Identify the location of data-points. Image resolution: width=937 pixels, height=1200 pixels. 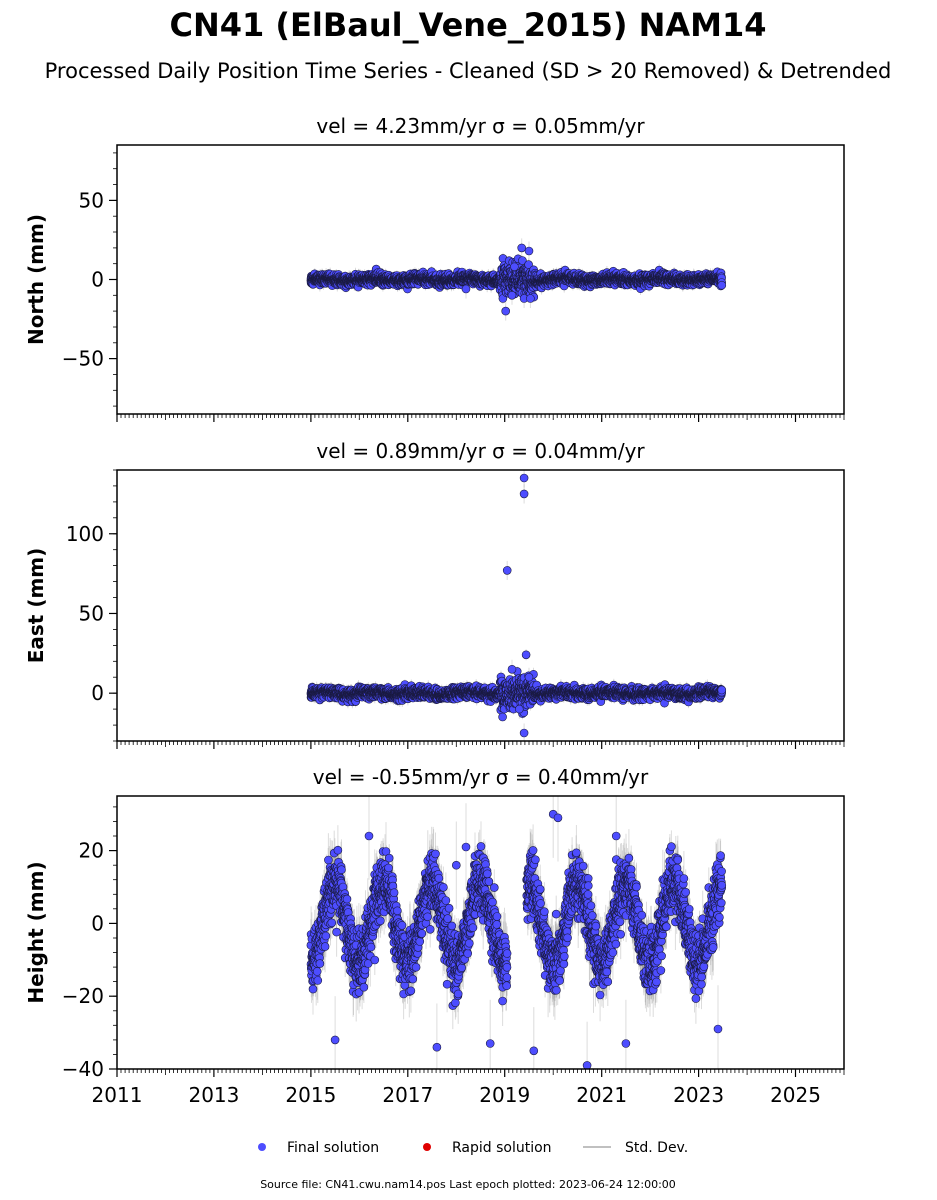
(516, 279).